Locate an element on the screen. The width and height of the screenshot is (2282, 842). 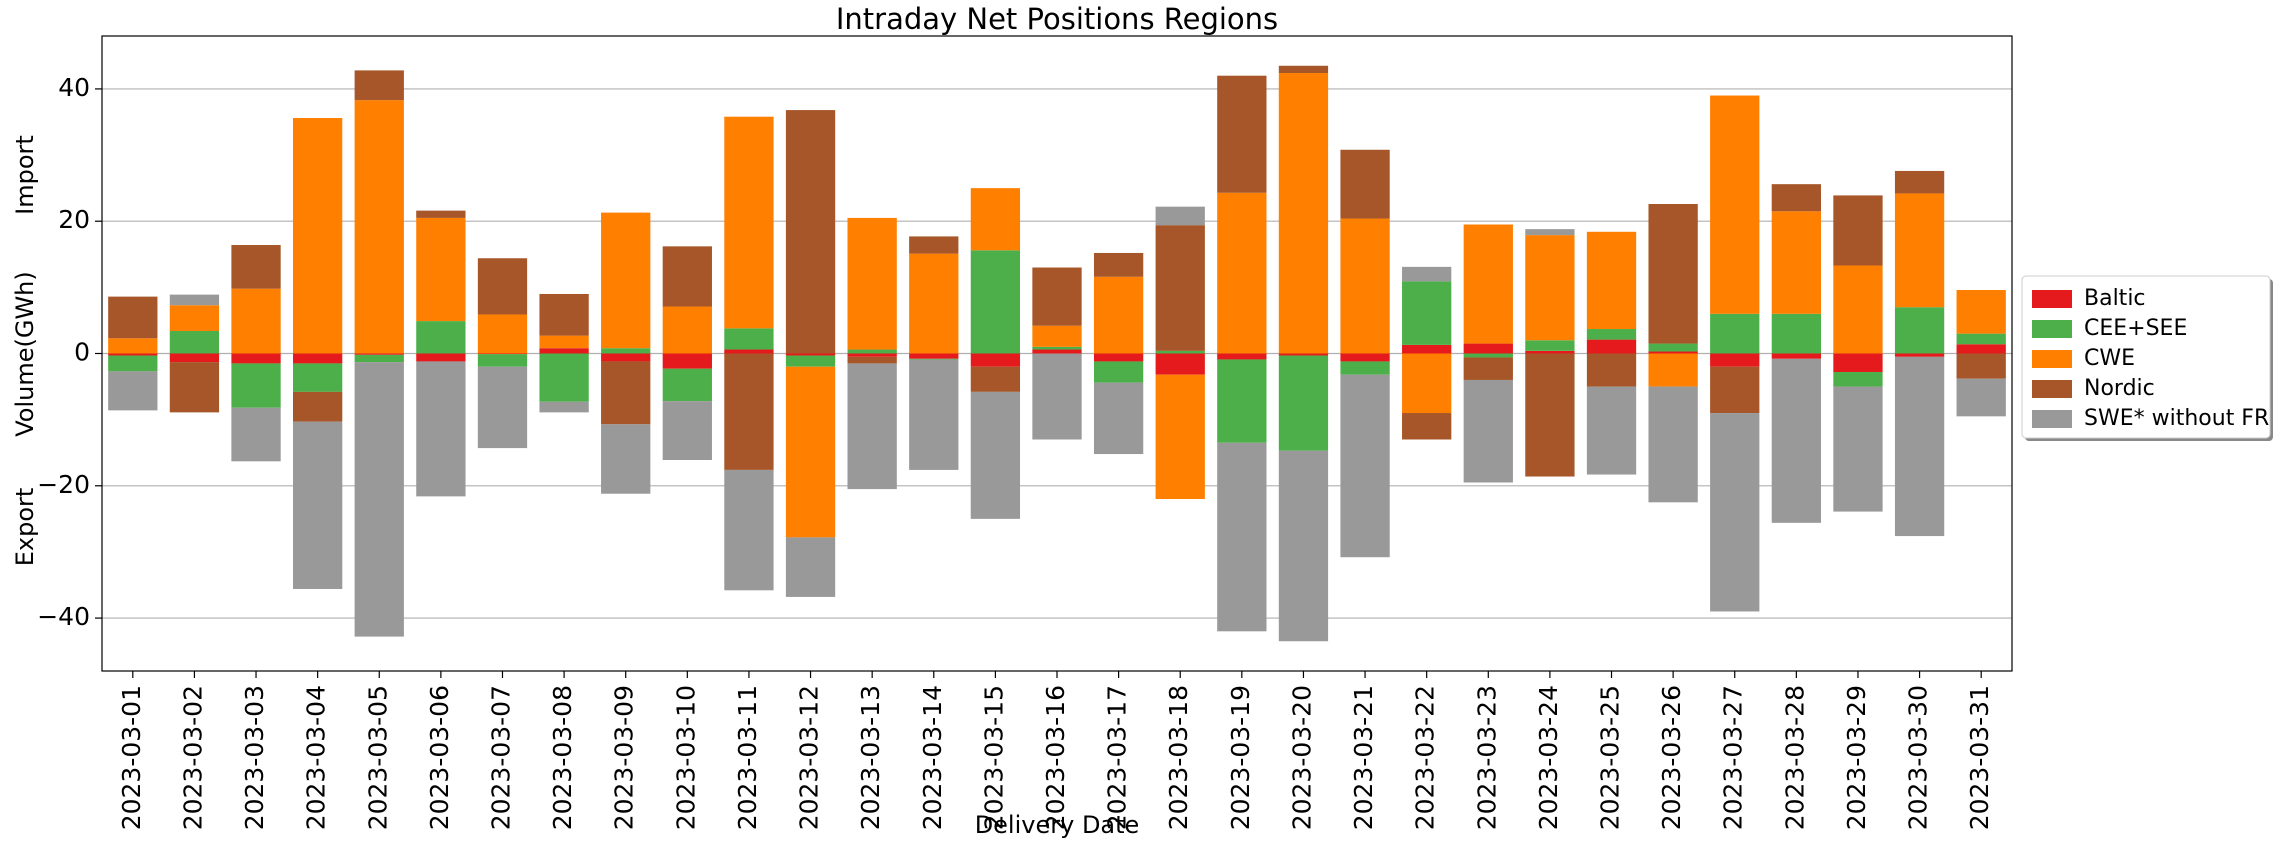
x-tick-label: 2023-03-21 is located at coordinates (1363, 757).